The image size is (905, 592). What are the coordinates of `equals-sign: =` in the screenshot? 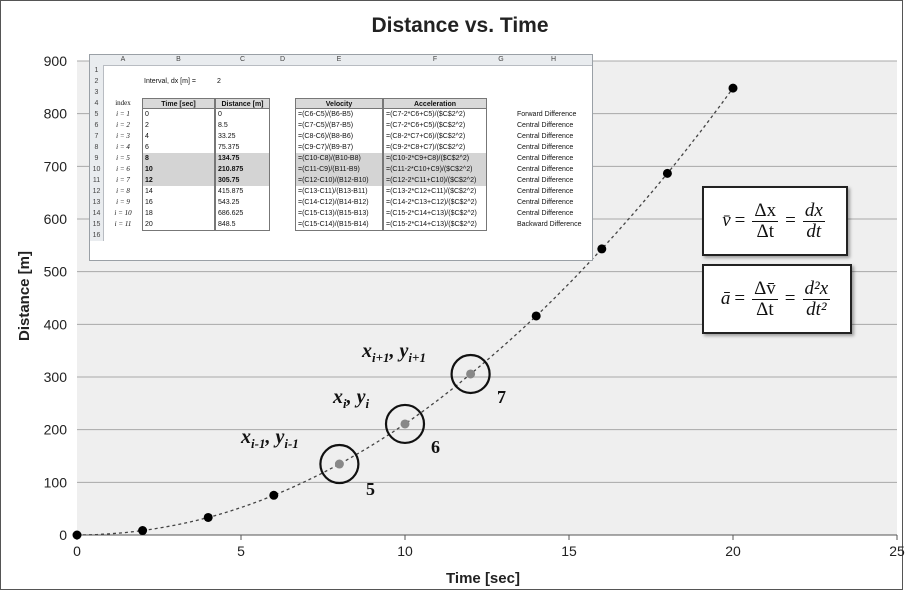 It's located at (790, 220).